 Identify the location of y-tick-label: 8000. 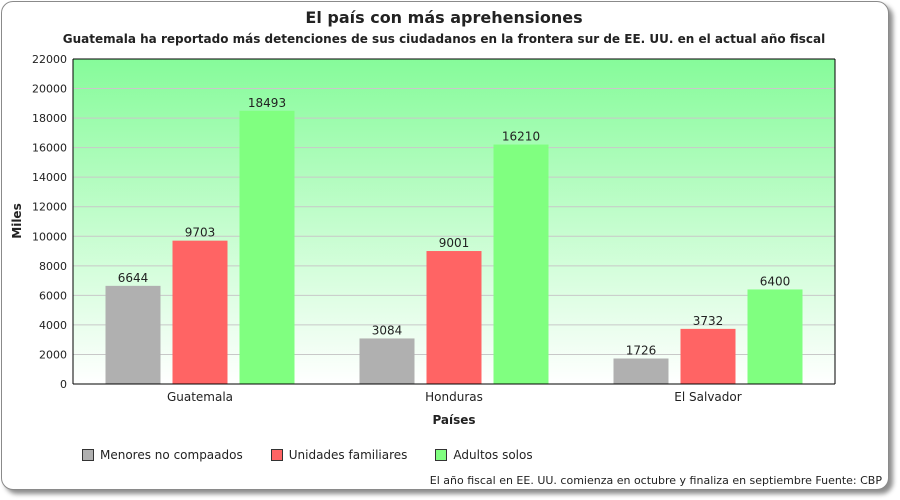
(53, 266).